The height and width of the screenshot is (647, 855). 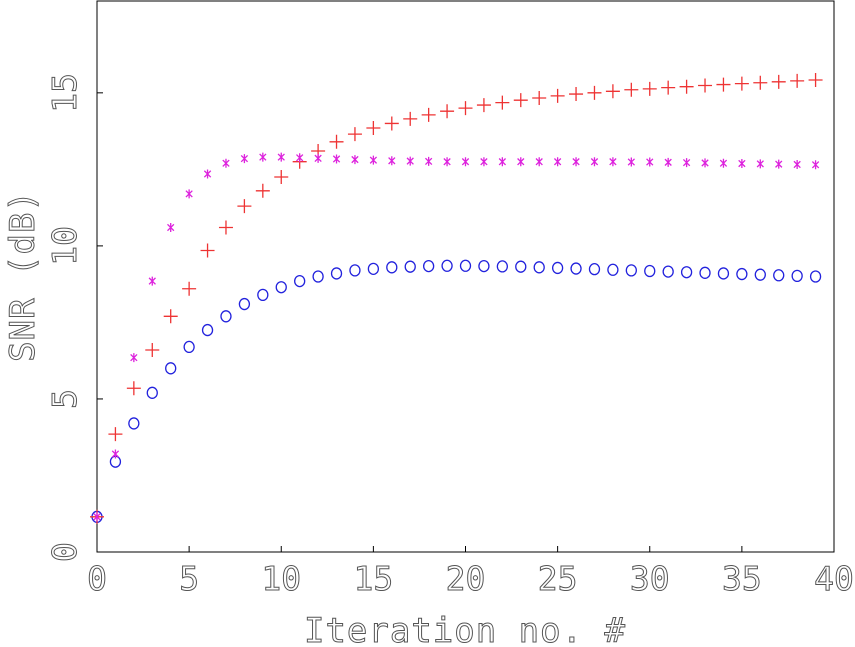 I want to click on x-tick-label: 15, so click(x=374, y=578).